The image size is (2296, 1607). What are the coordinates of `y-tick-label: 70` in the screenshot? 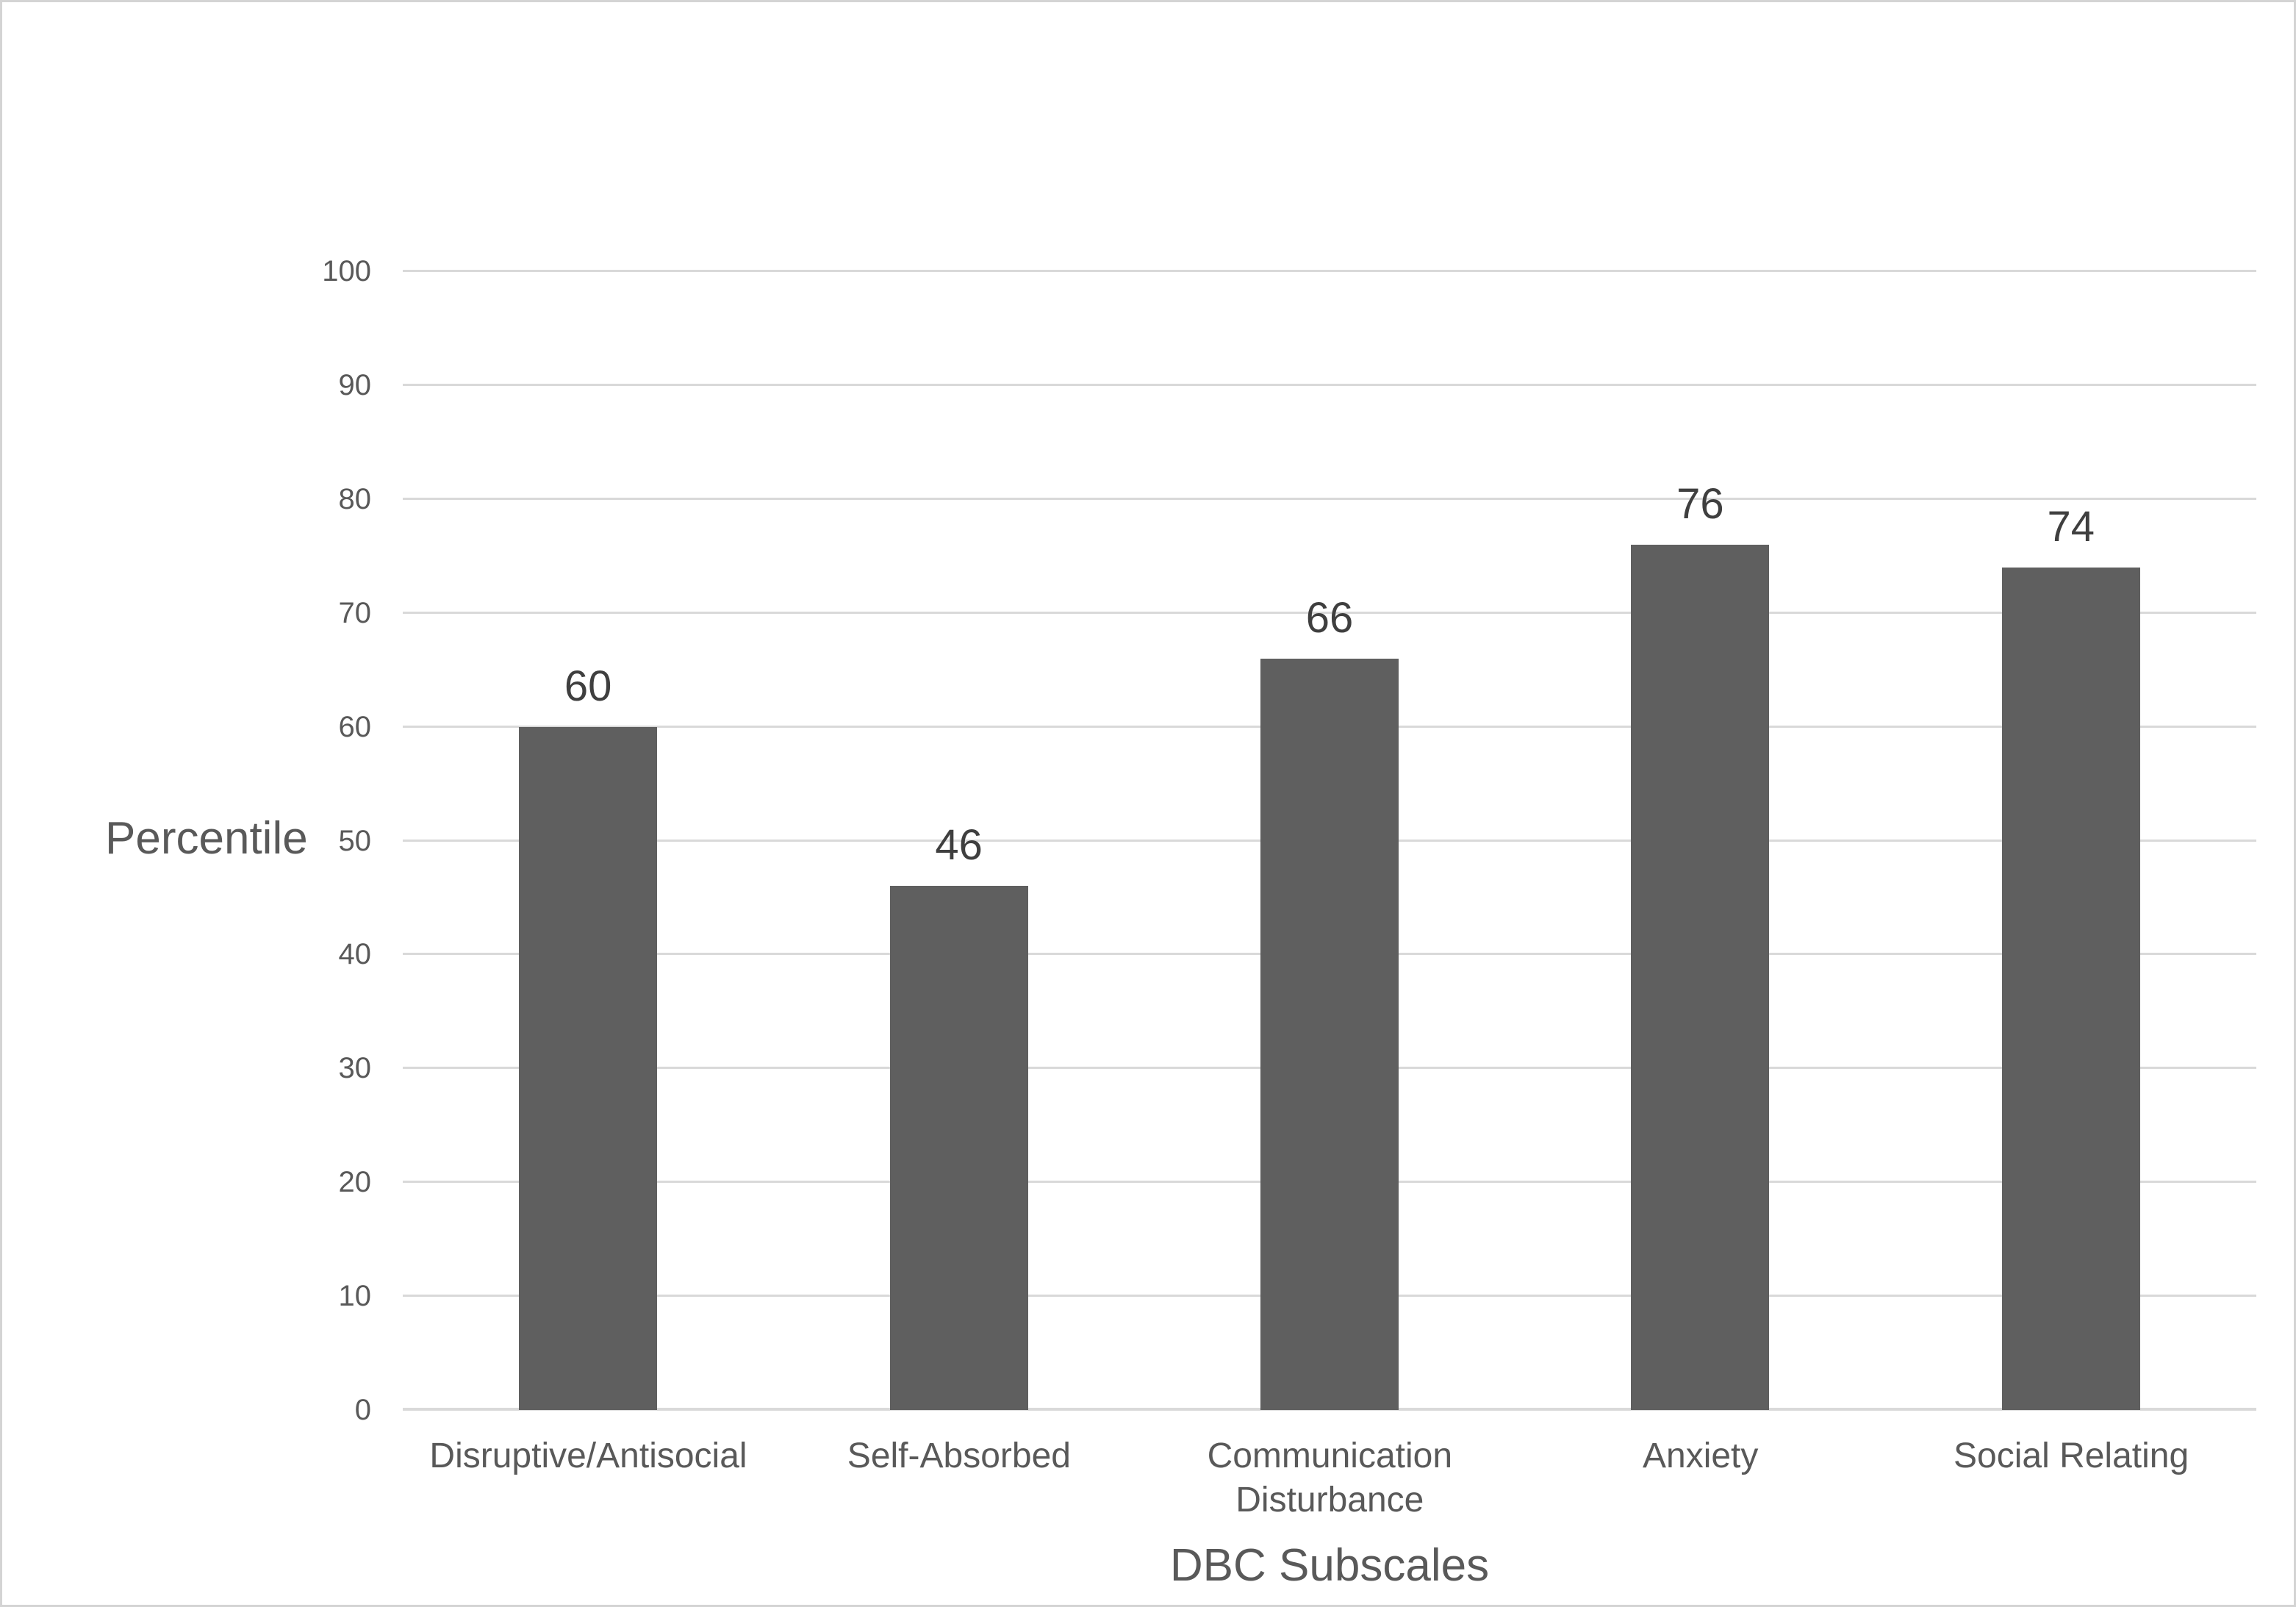 It's located at (355, 612).